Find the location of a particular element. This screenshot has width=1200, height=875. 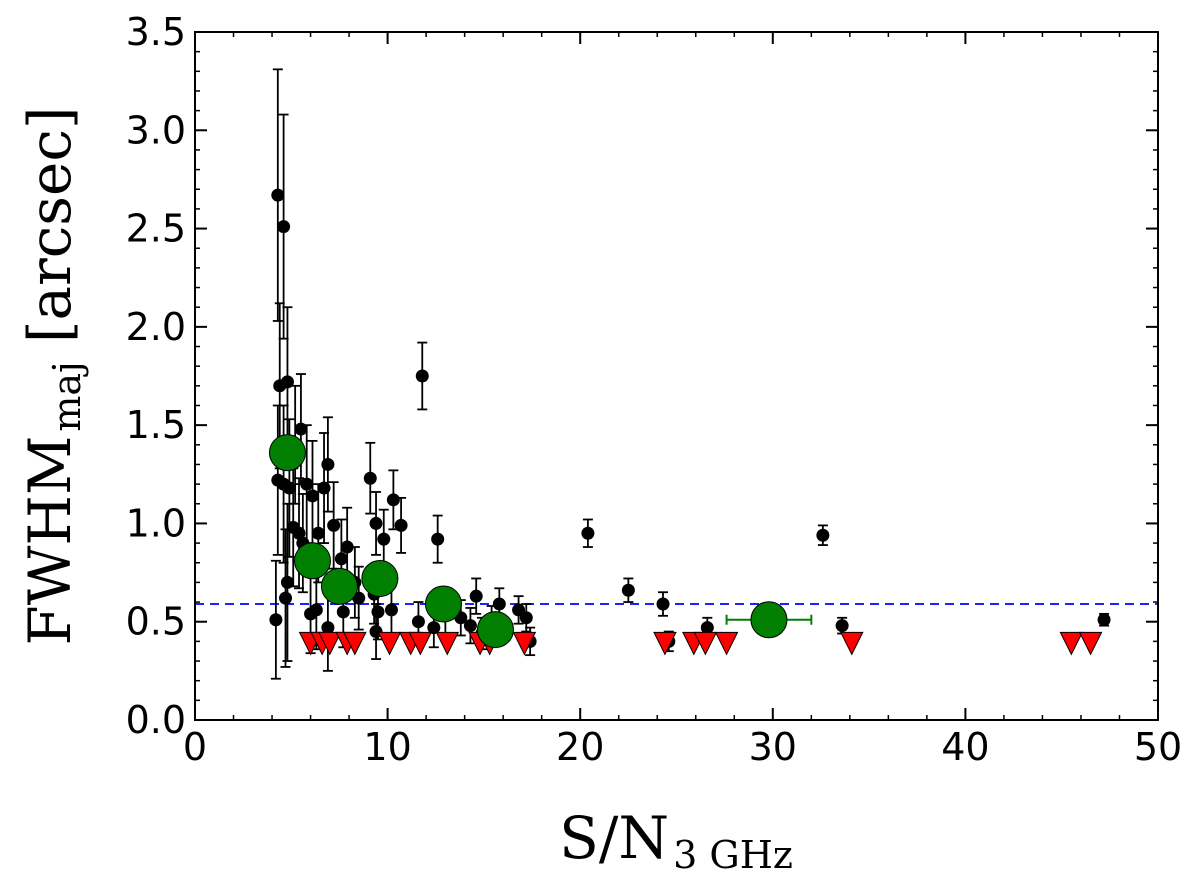

x-axis-label: S/N 3 GHz is located at coordinates (676, 839).